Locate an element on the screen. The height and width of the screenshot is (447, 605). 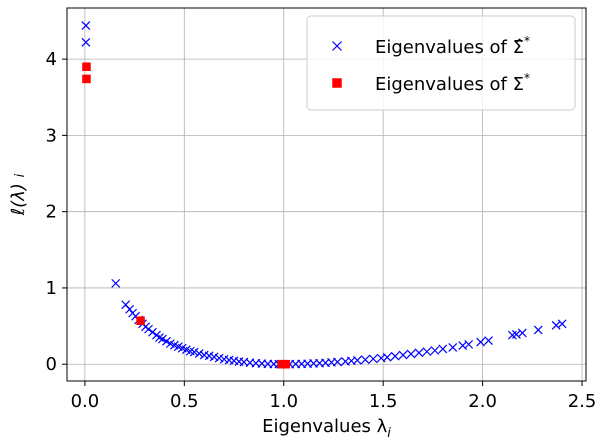
legend: Eigenvalues of Σ̂* Eigenvalues of Σ* is located at coordinates (441, 63).